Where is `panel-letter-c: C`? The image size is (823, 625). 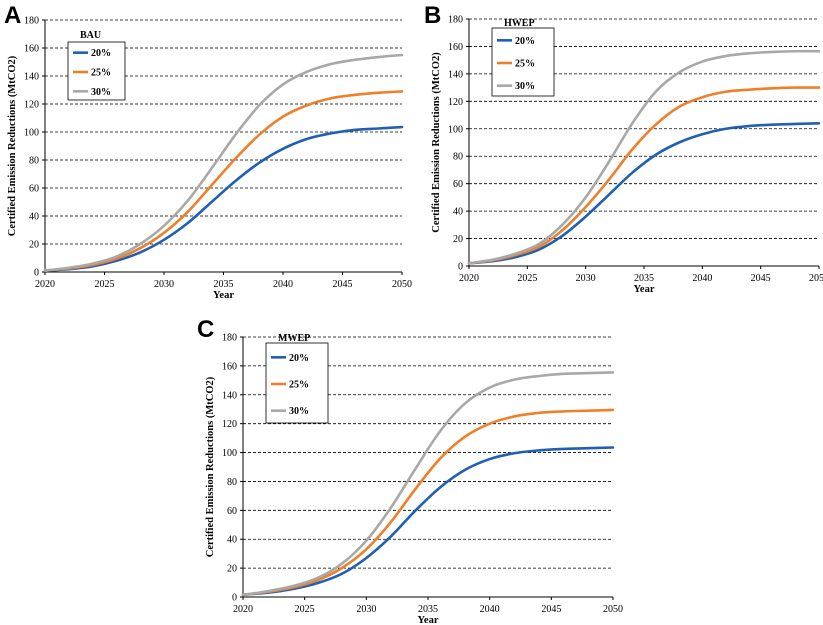
panel-letter-c: C is located at coordinates (206, 329).